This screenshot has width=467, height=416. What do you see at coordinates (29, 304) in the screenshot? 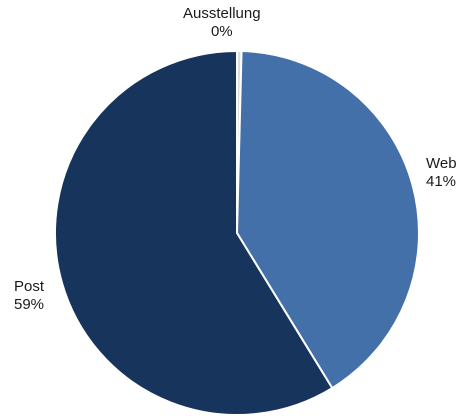
I see `slice-percent-post: 59%` at bounding box center [29, 304].